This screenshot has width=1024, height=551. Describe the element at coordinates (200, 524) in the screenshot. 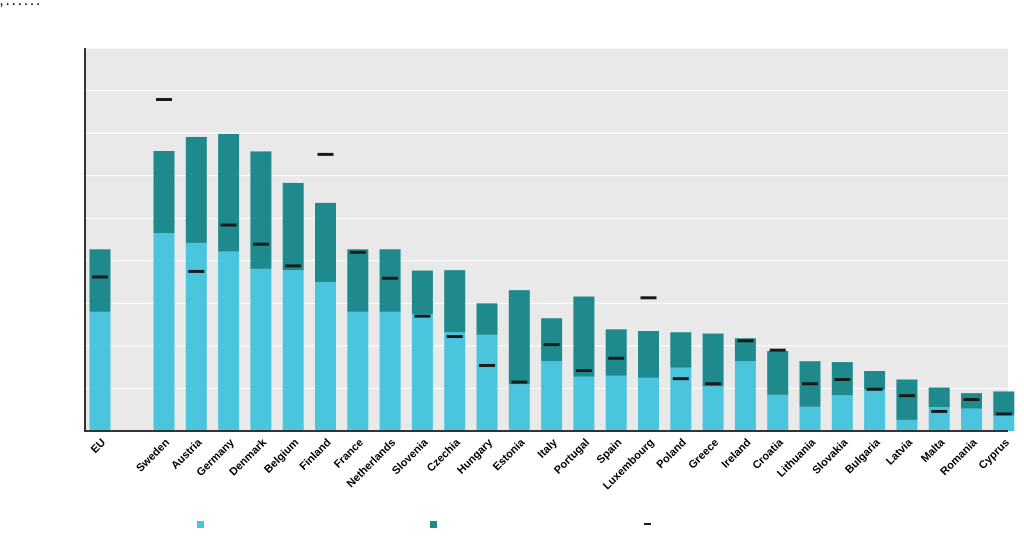

I see `legend-swatch-base` at that location.